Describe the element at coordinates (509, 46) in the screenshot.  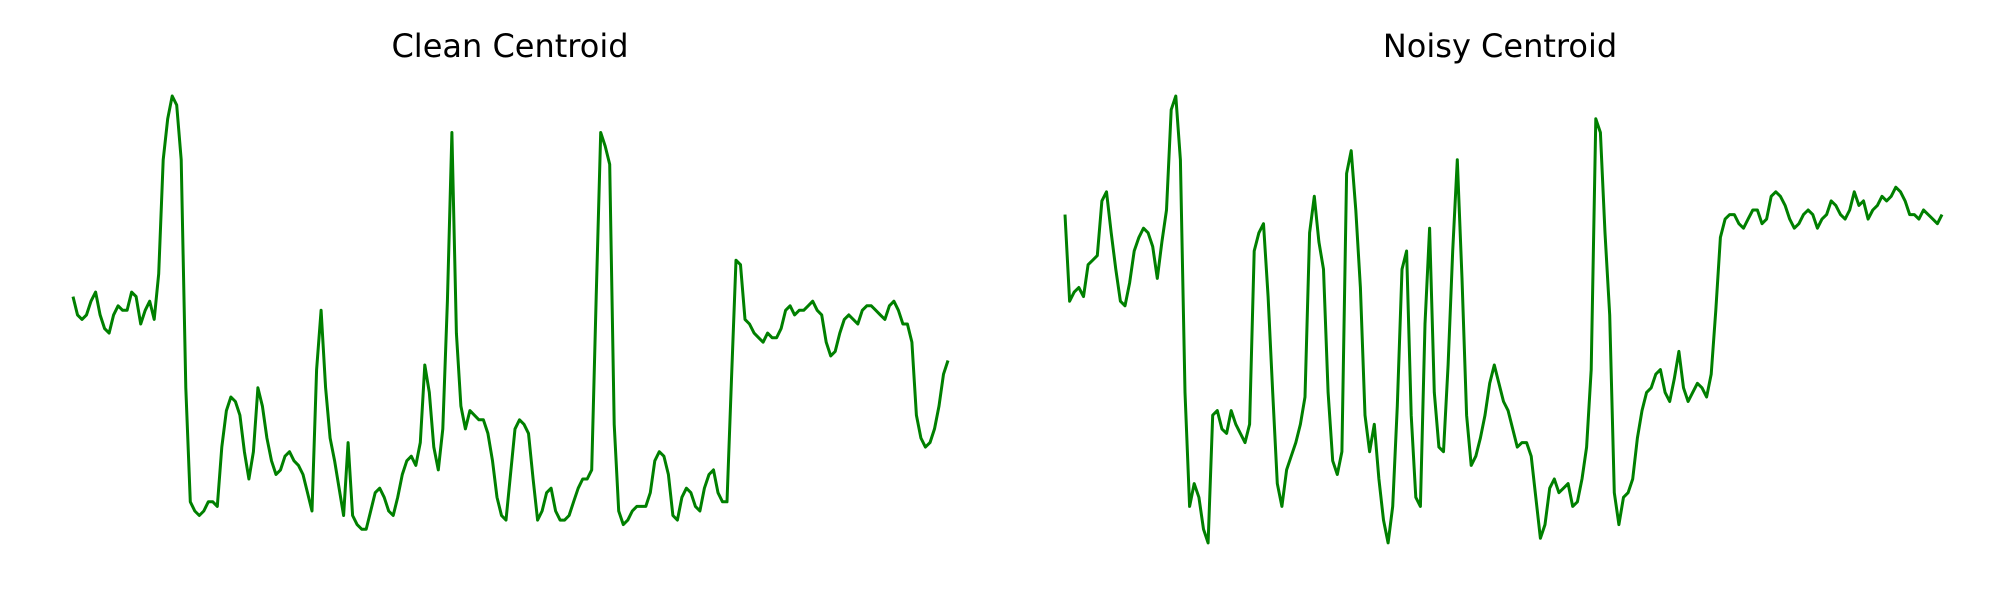
I see `clean-centroid-title: Clean Centroid` at that location.